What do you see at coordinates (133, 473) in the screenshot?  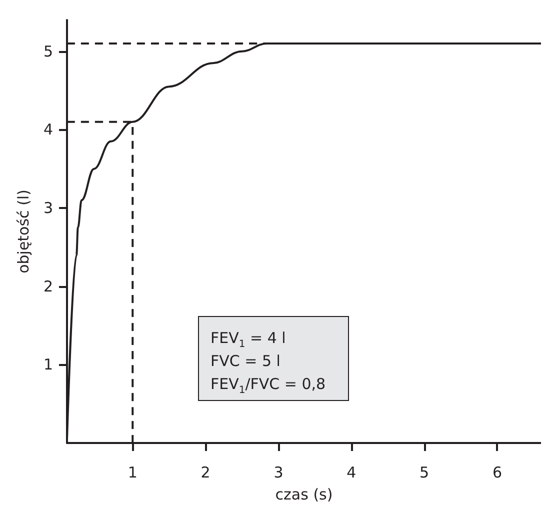 I see `x-tick-label: 1` at bounding box center [133, 473].